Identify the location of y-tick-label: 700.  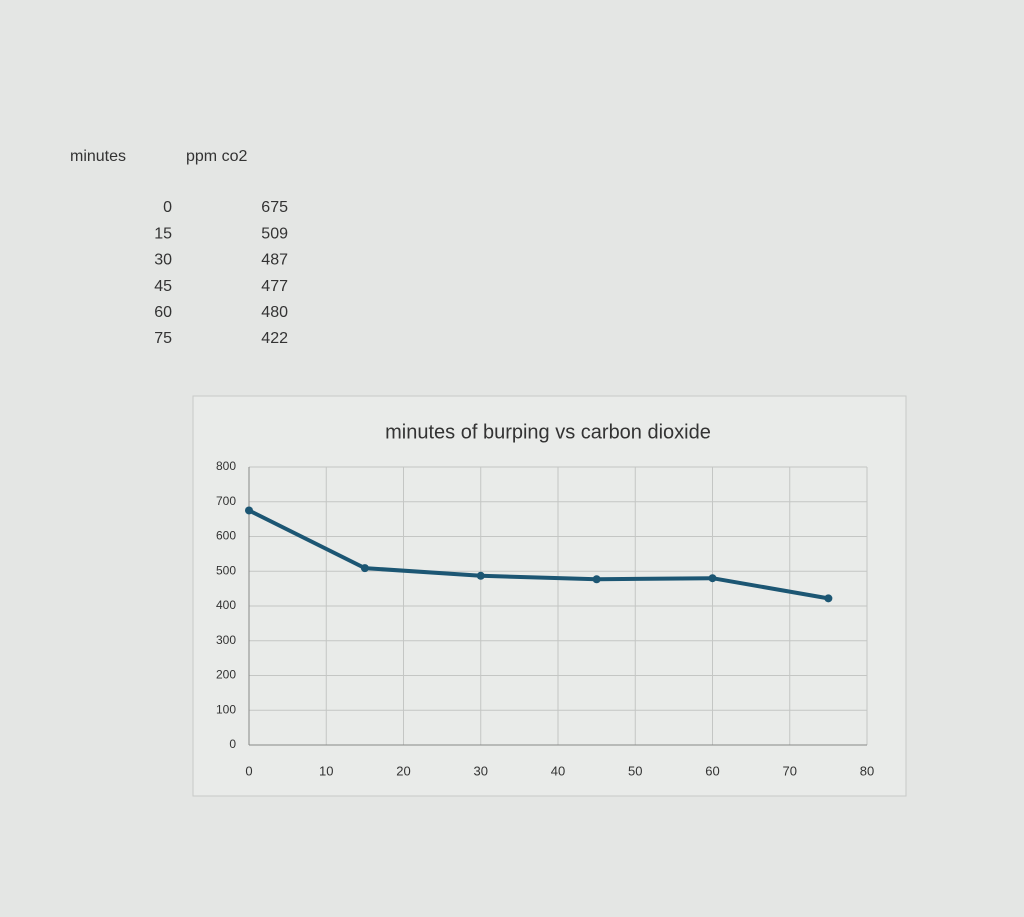
(226, 501).